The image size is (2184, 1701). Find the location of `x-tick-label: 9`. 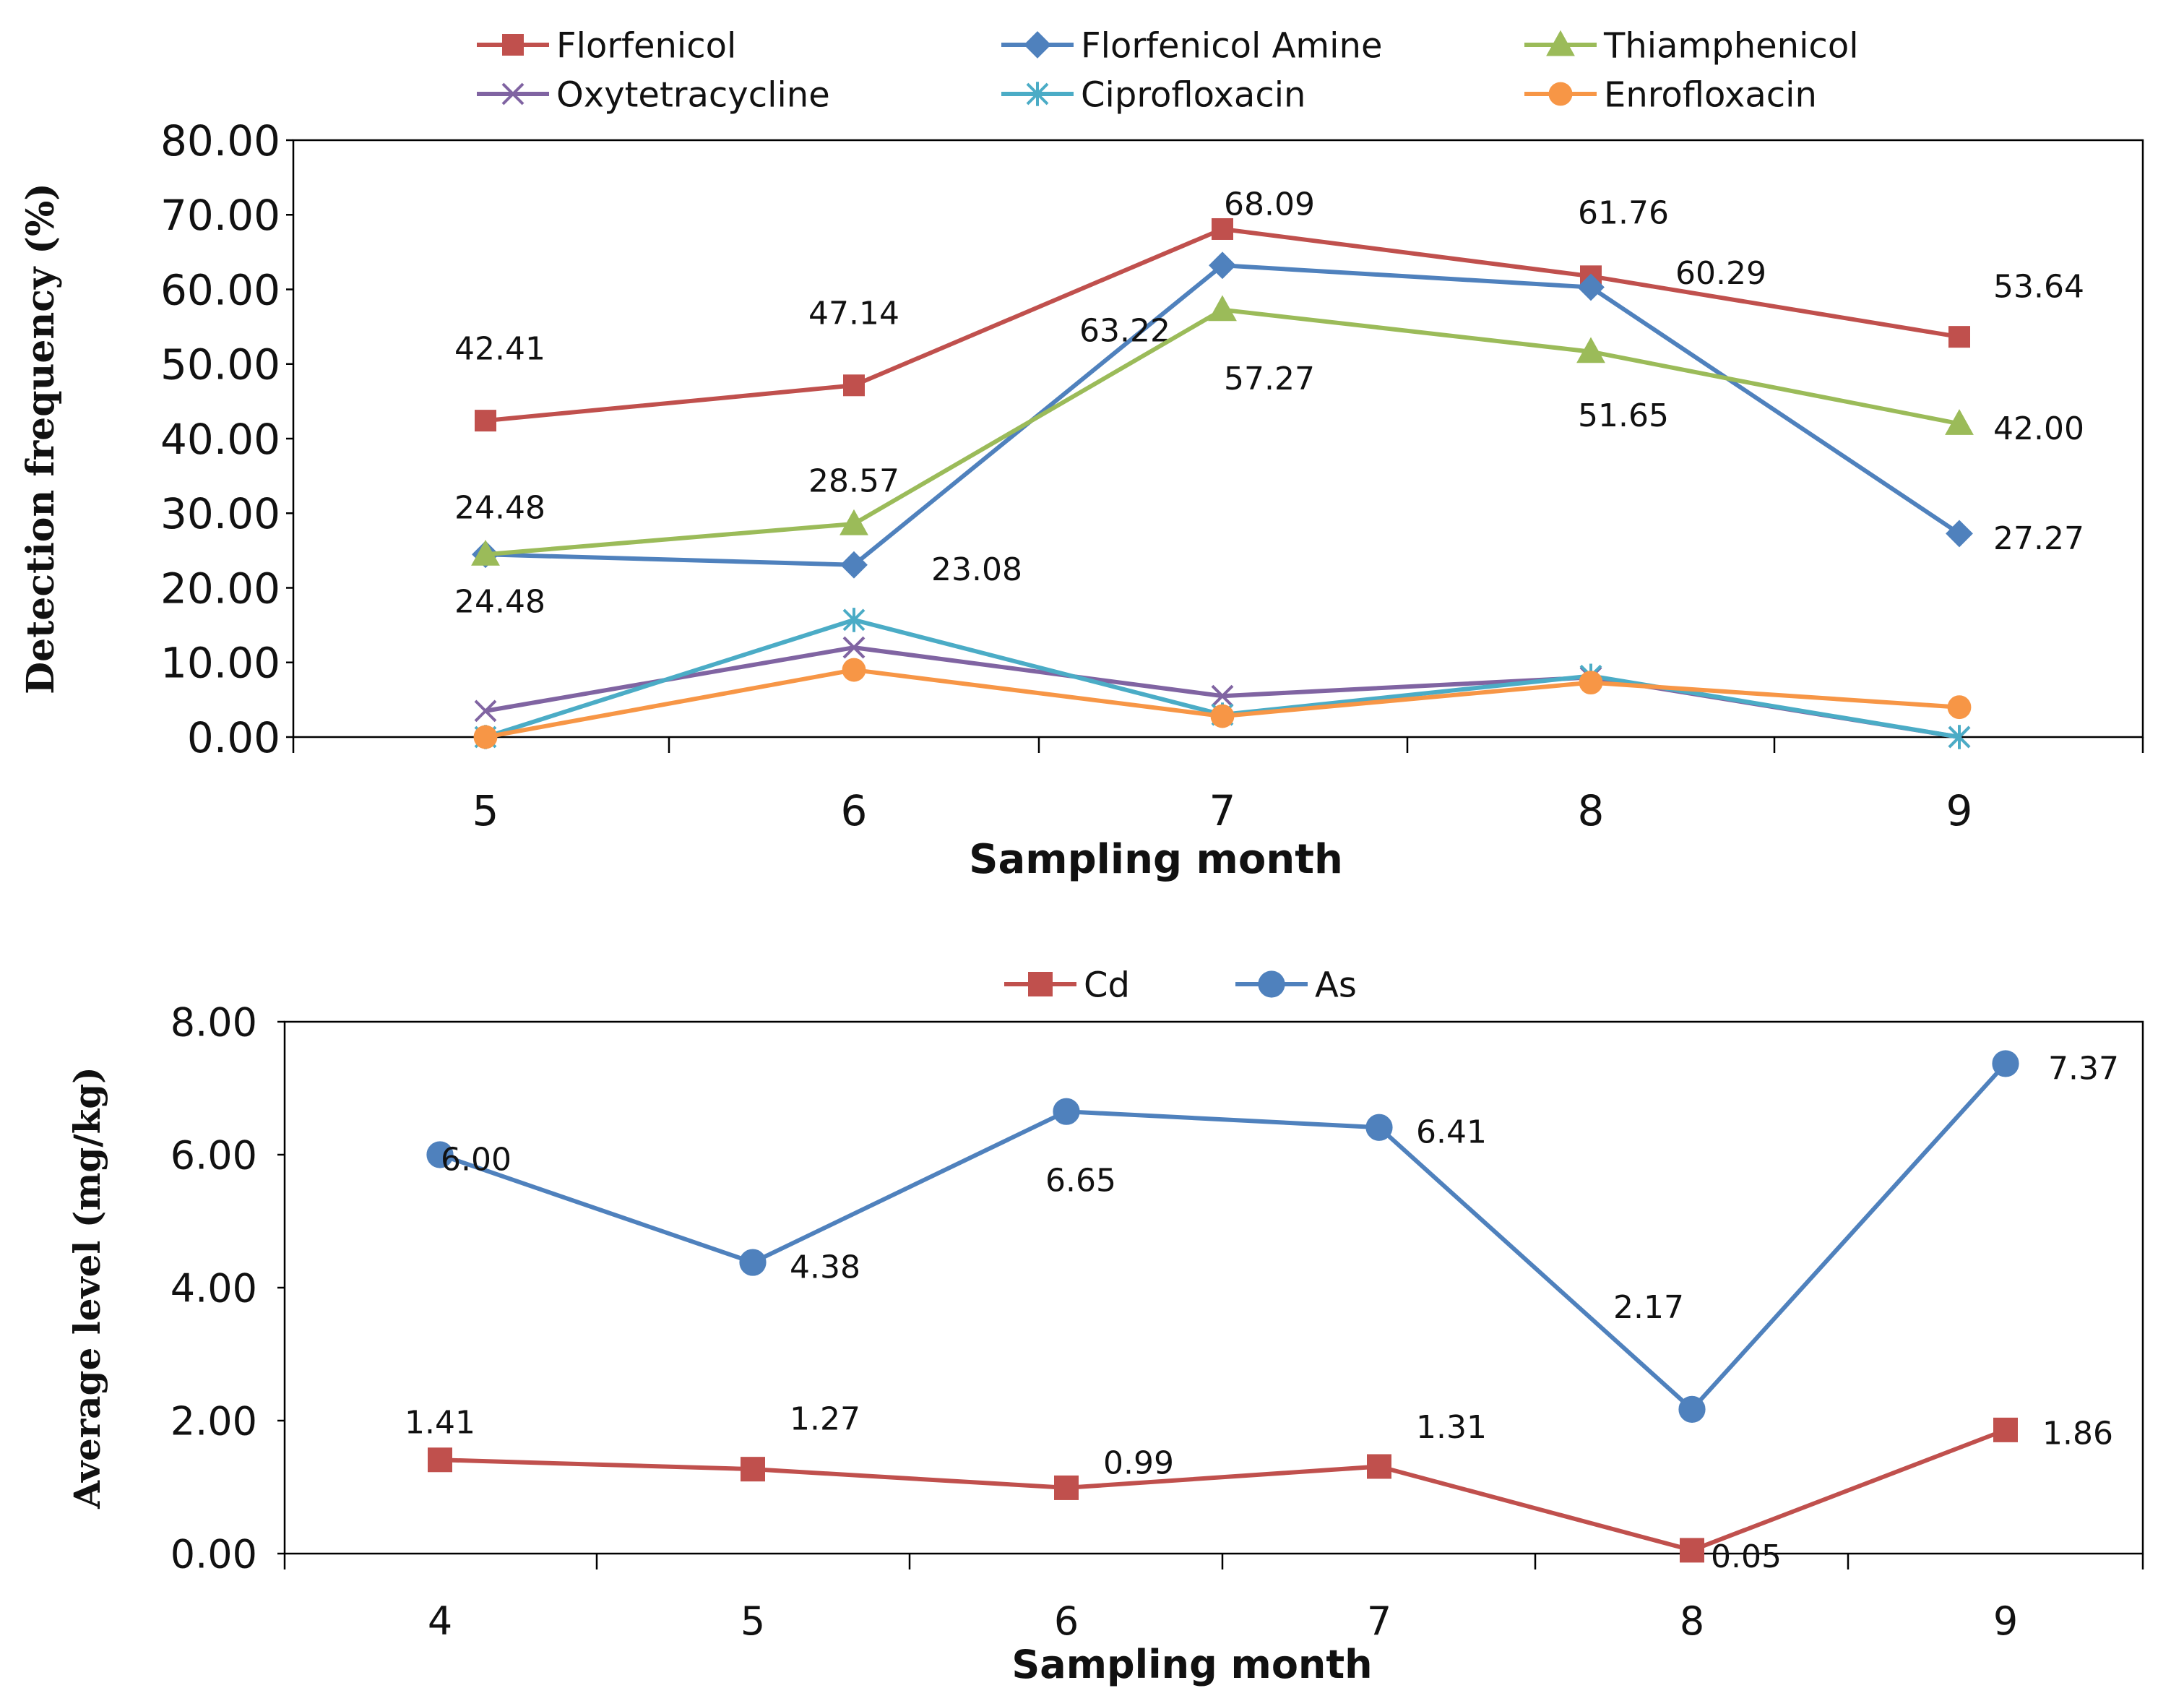

x-tick-label: 9 is located at coordinates (1959, 810).